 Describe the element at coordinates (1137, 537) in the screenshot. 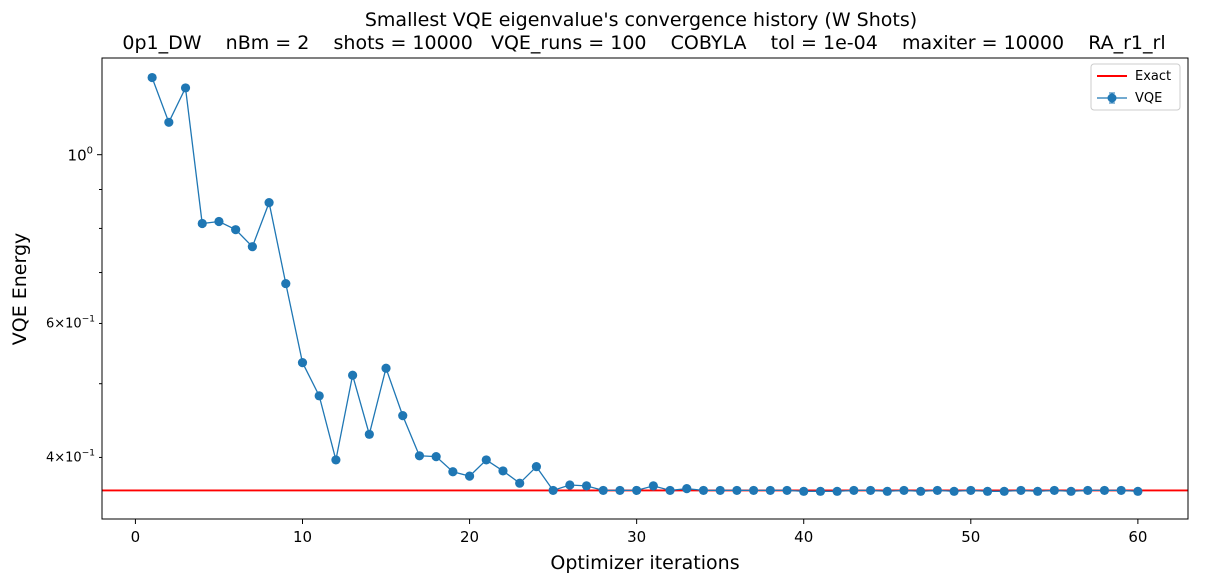

I see `x-tick-label: 60` at that location.